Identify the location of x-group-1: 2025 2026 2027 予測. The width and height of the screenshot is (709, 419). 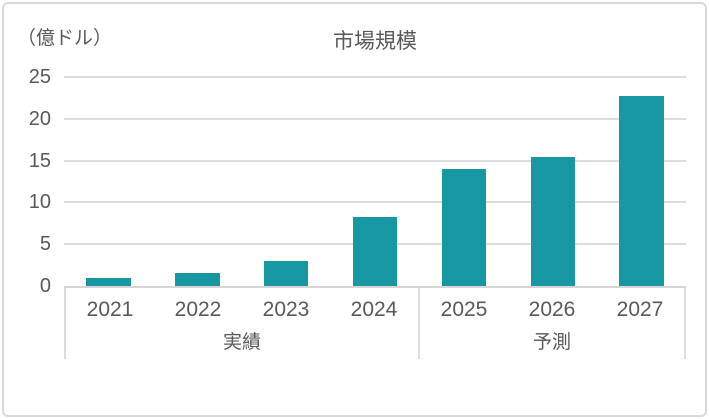
(551, 323).